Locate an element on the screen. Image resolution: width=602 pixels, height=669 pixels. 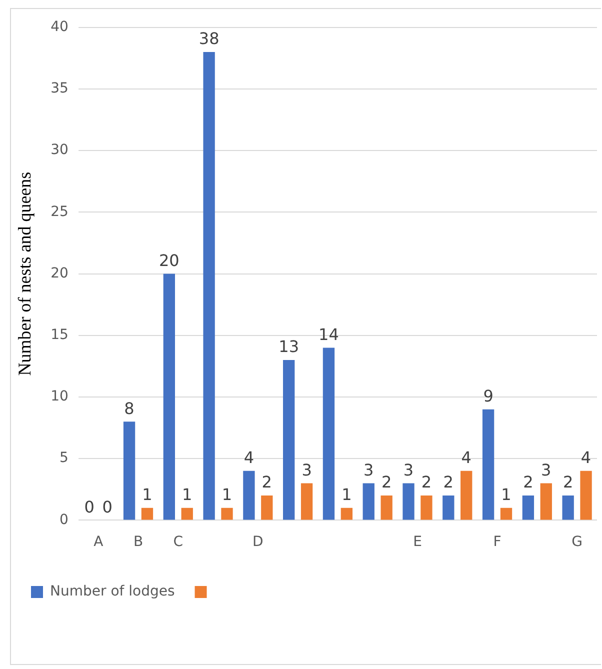
x-tick-label: A is located at coordinates (99, 542).